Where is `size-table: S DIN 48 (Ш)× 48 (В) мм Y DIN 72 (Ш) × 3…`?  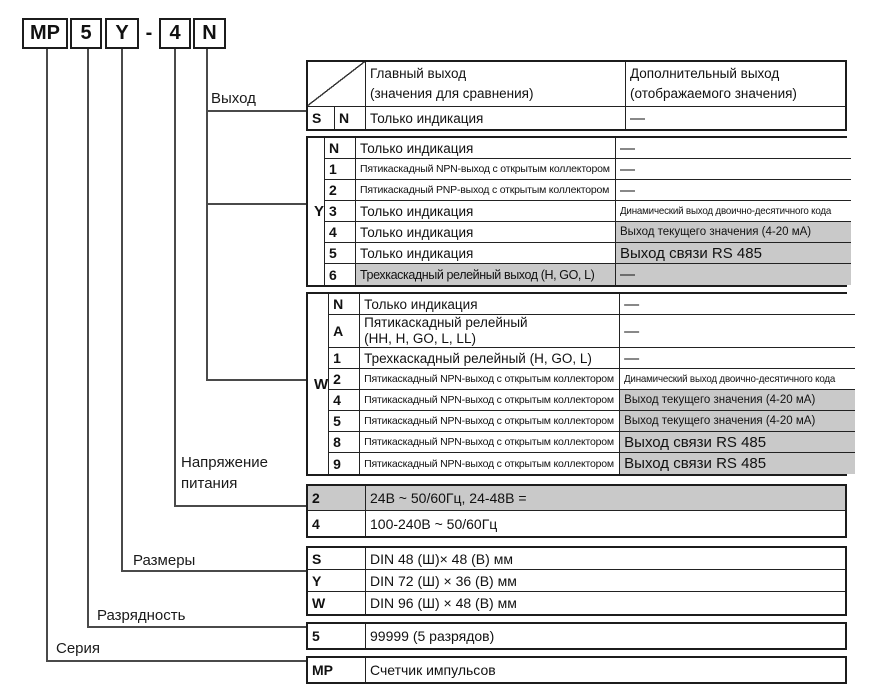
size-table: S DIN 48 (Ш)× 48 (В) мм Y DIN 72 (Ш) × 3… is located at coordinates (576, 581).